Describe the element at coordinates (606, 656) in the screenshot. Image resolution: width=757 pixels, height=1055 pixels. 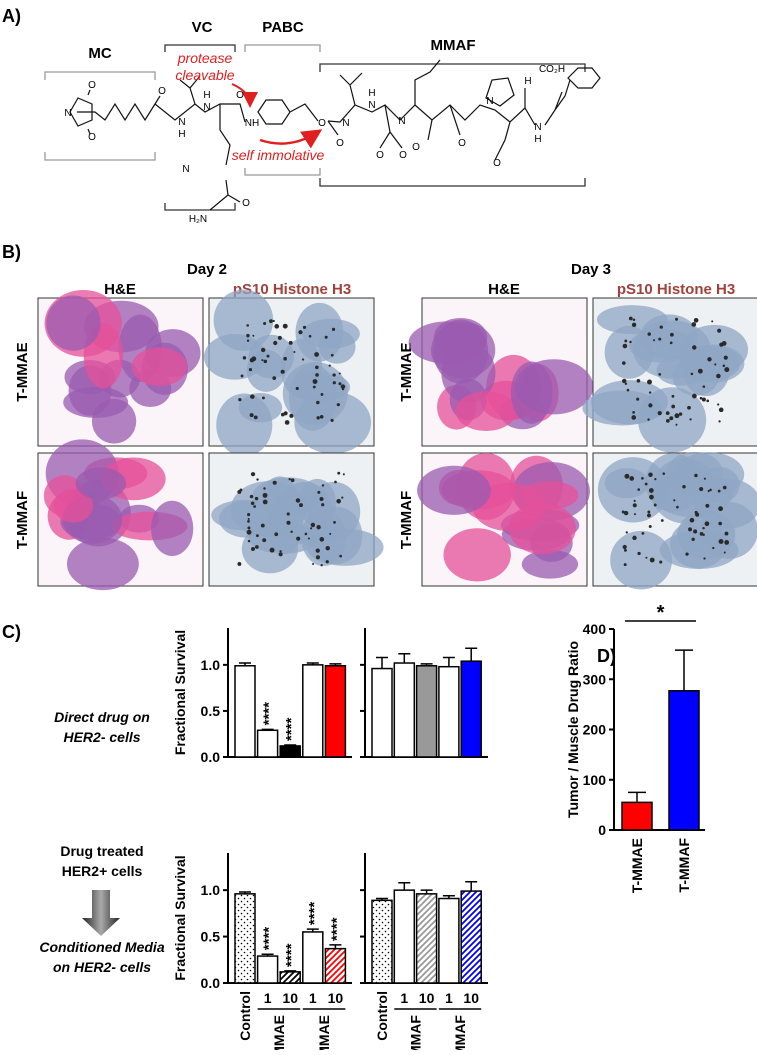
I see `panel-label: D)` at that location.